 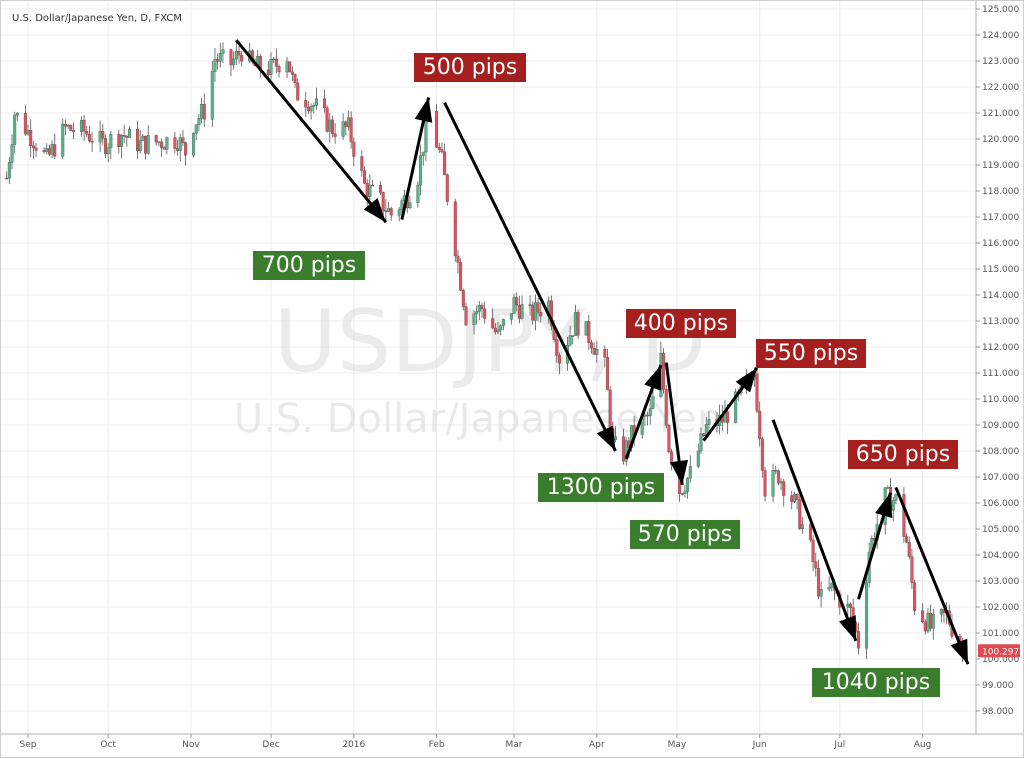 I want to click on watermark-name: U.S. Dollar/Japanese Yen, so click(x=478, y=419).